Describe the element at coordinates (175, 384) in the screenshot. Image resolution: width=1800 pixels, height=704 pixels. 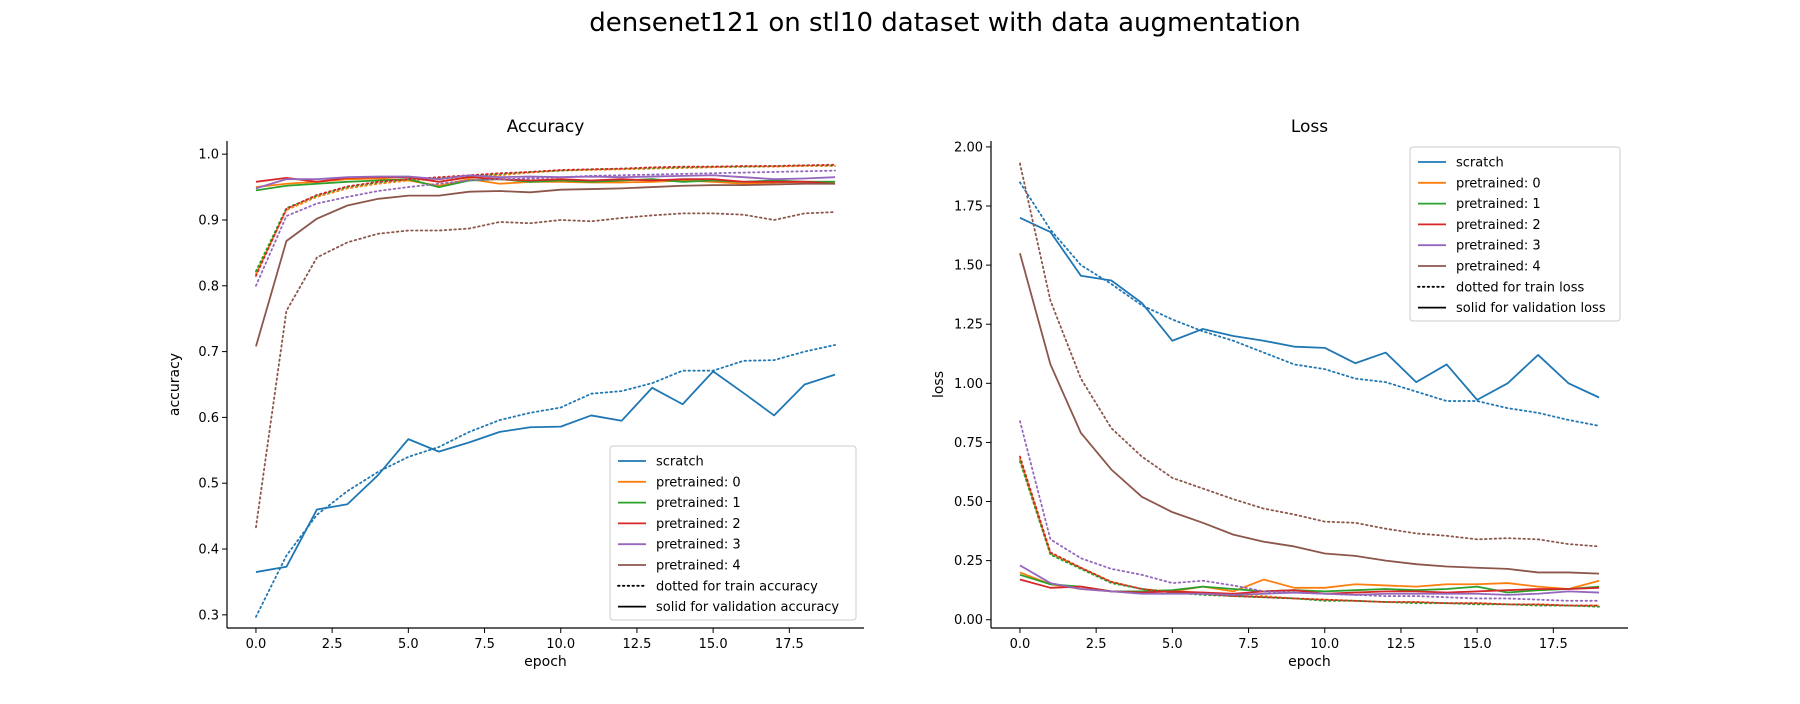
I see `y-axis-label: accuracy` at that location.